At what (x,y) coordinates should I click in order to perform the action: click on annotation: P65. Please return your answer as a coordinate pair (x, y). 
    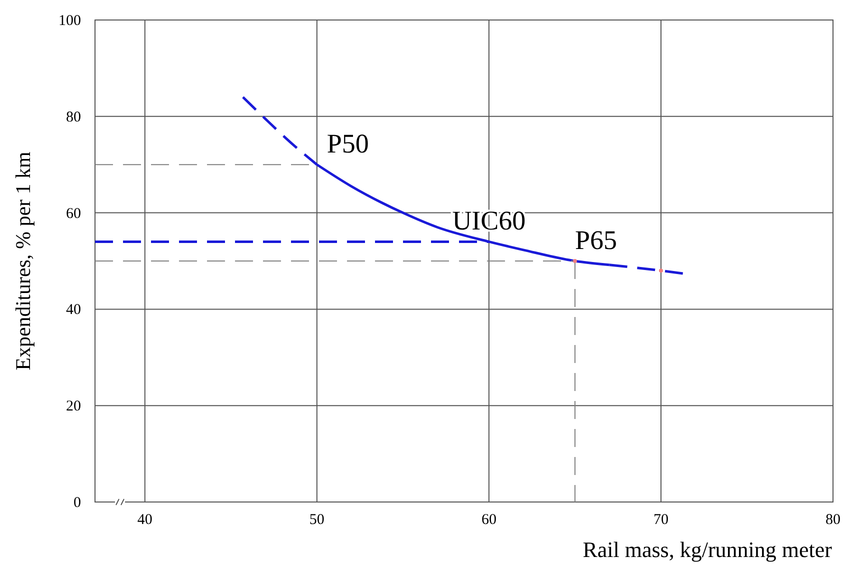
    Looking at the image, I should click on (595, 240).